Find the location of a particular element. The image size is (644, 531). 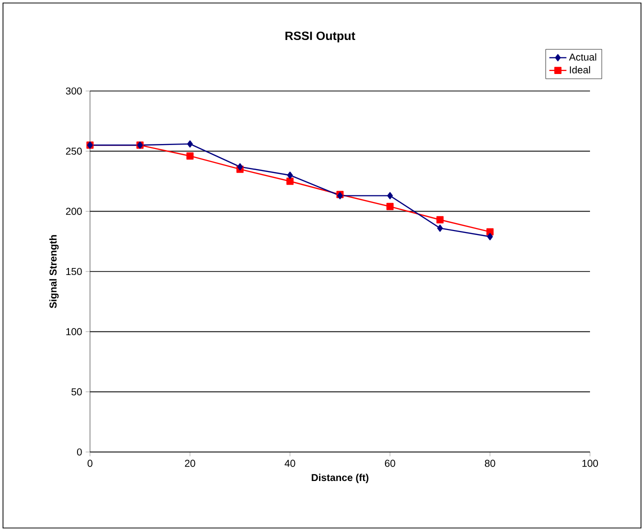

x-tick-label: 60 is located at coordinates (390, 463).